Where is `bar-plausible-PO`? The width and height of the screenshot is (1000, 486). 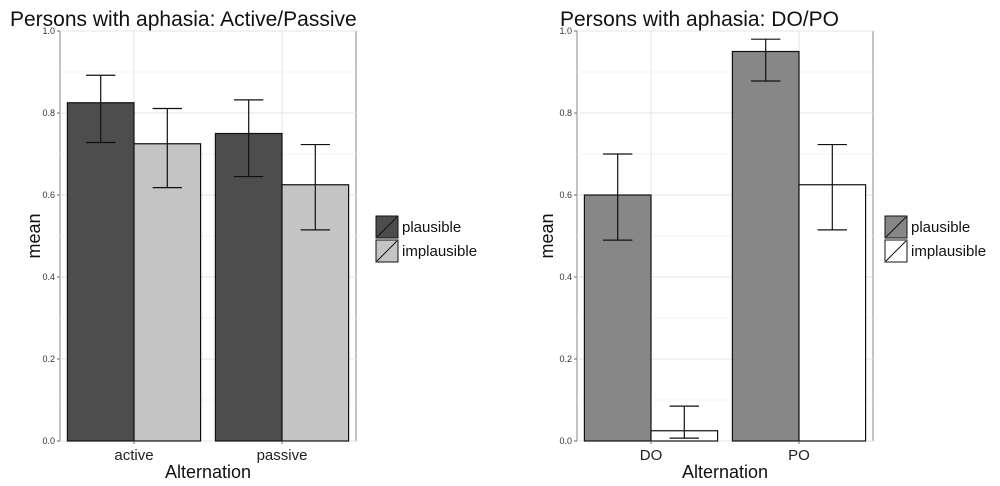 bar-plausible-PO is located at coordinates (765, 246).